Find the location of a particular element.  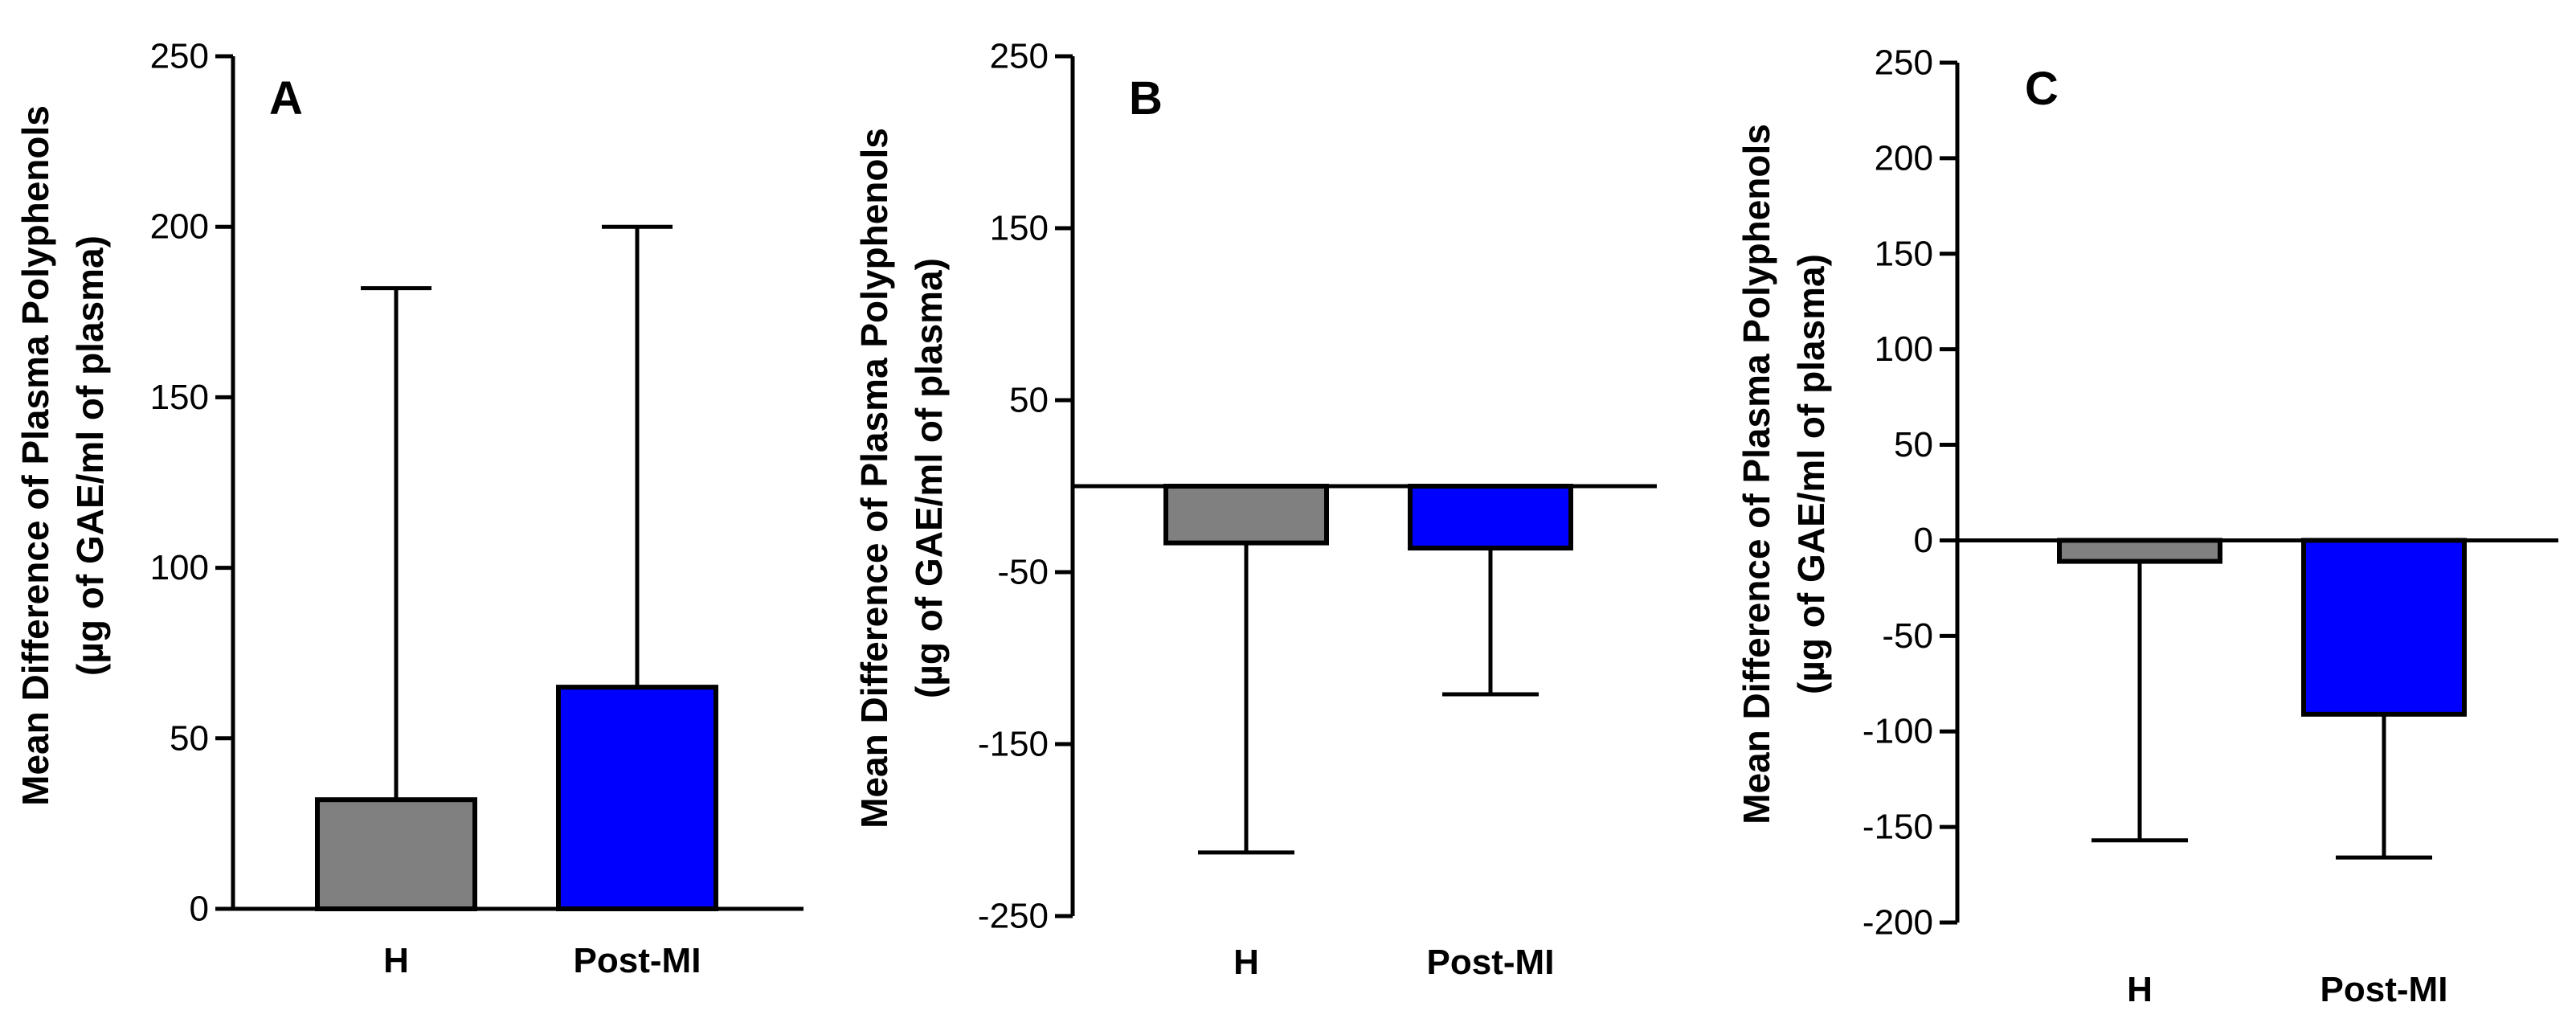

y-tick-label: -250 is located at coordinates (1013, 916).